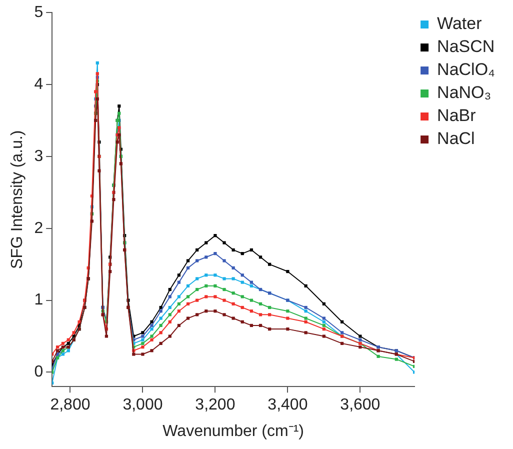 This screenshot has width=513, height=449. What do you see at coordinates (70, 405) in the screenshot?
I see `x-tick-label: 2,800` at bounding box center [70, 405].